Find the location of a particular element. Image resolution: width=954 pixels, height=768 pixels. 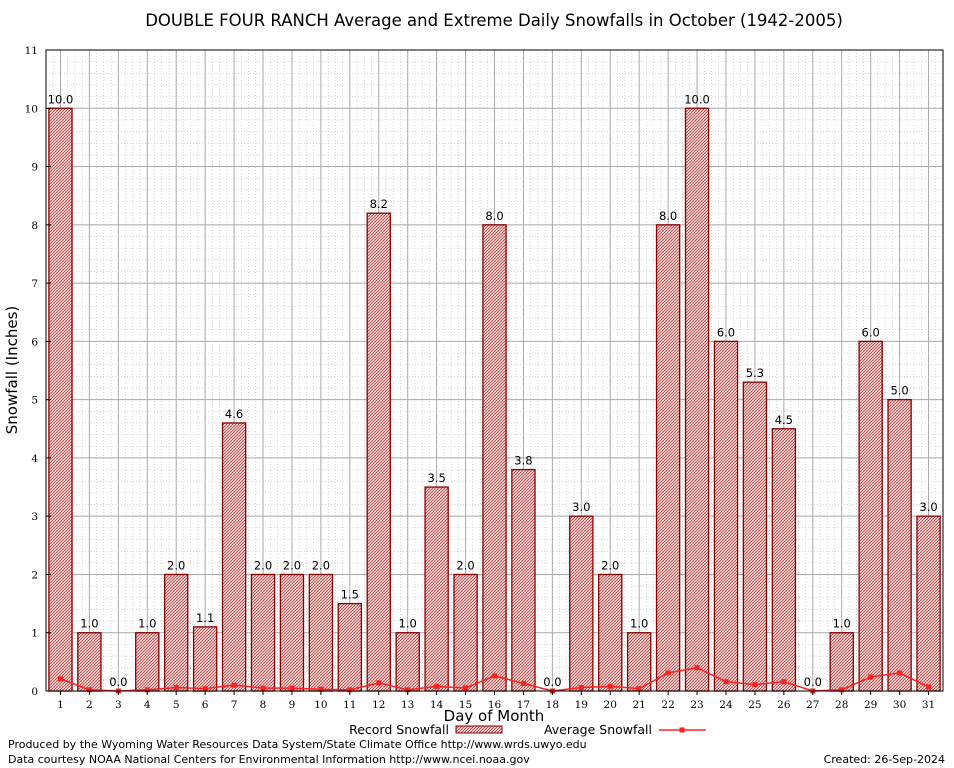

x-tick-label: 25 is located at coordinates (754, 705).